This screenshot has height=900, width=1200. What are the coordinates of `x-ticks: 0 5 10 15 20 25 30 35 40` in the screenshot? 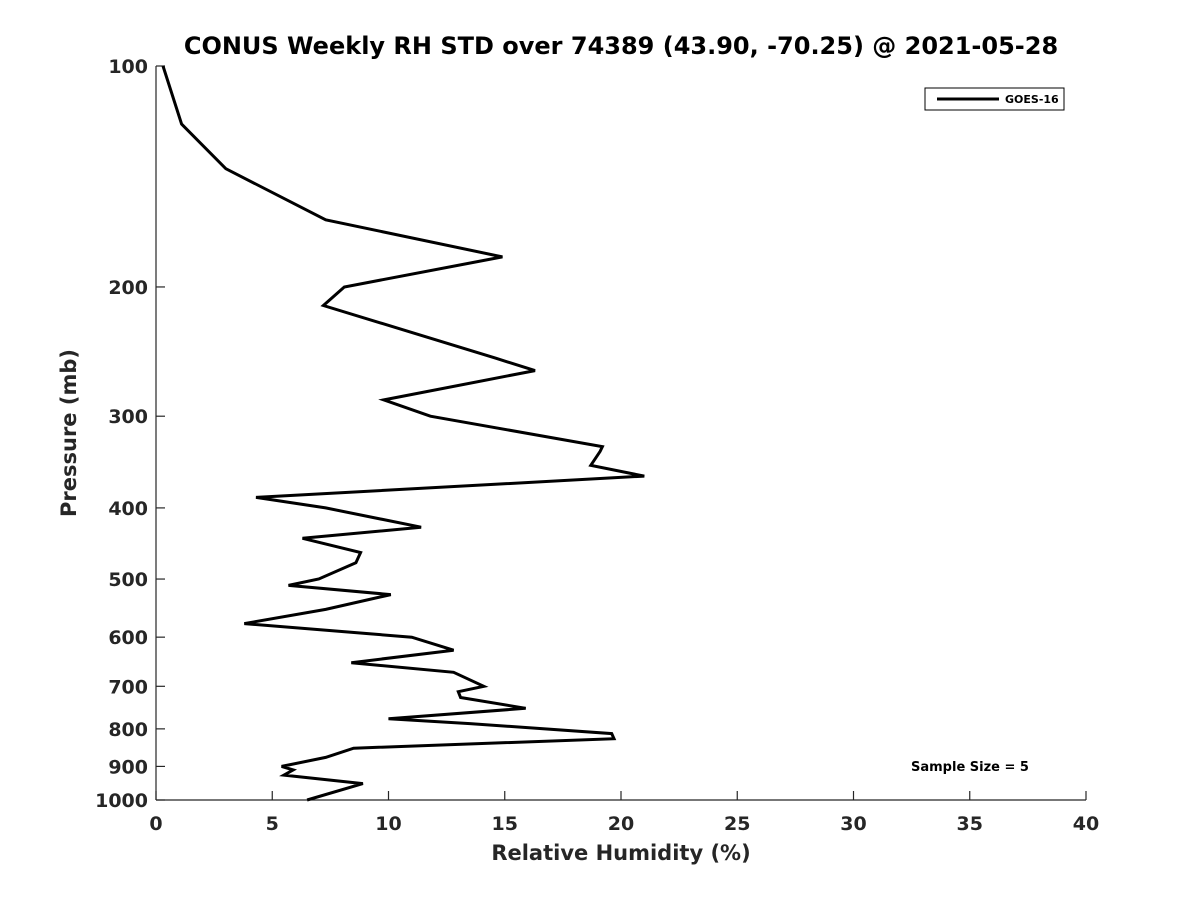 It's located at (624, 813).